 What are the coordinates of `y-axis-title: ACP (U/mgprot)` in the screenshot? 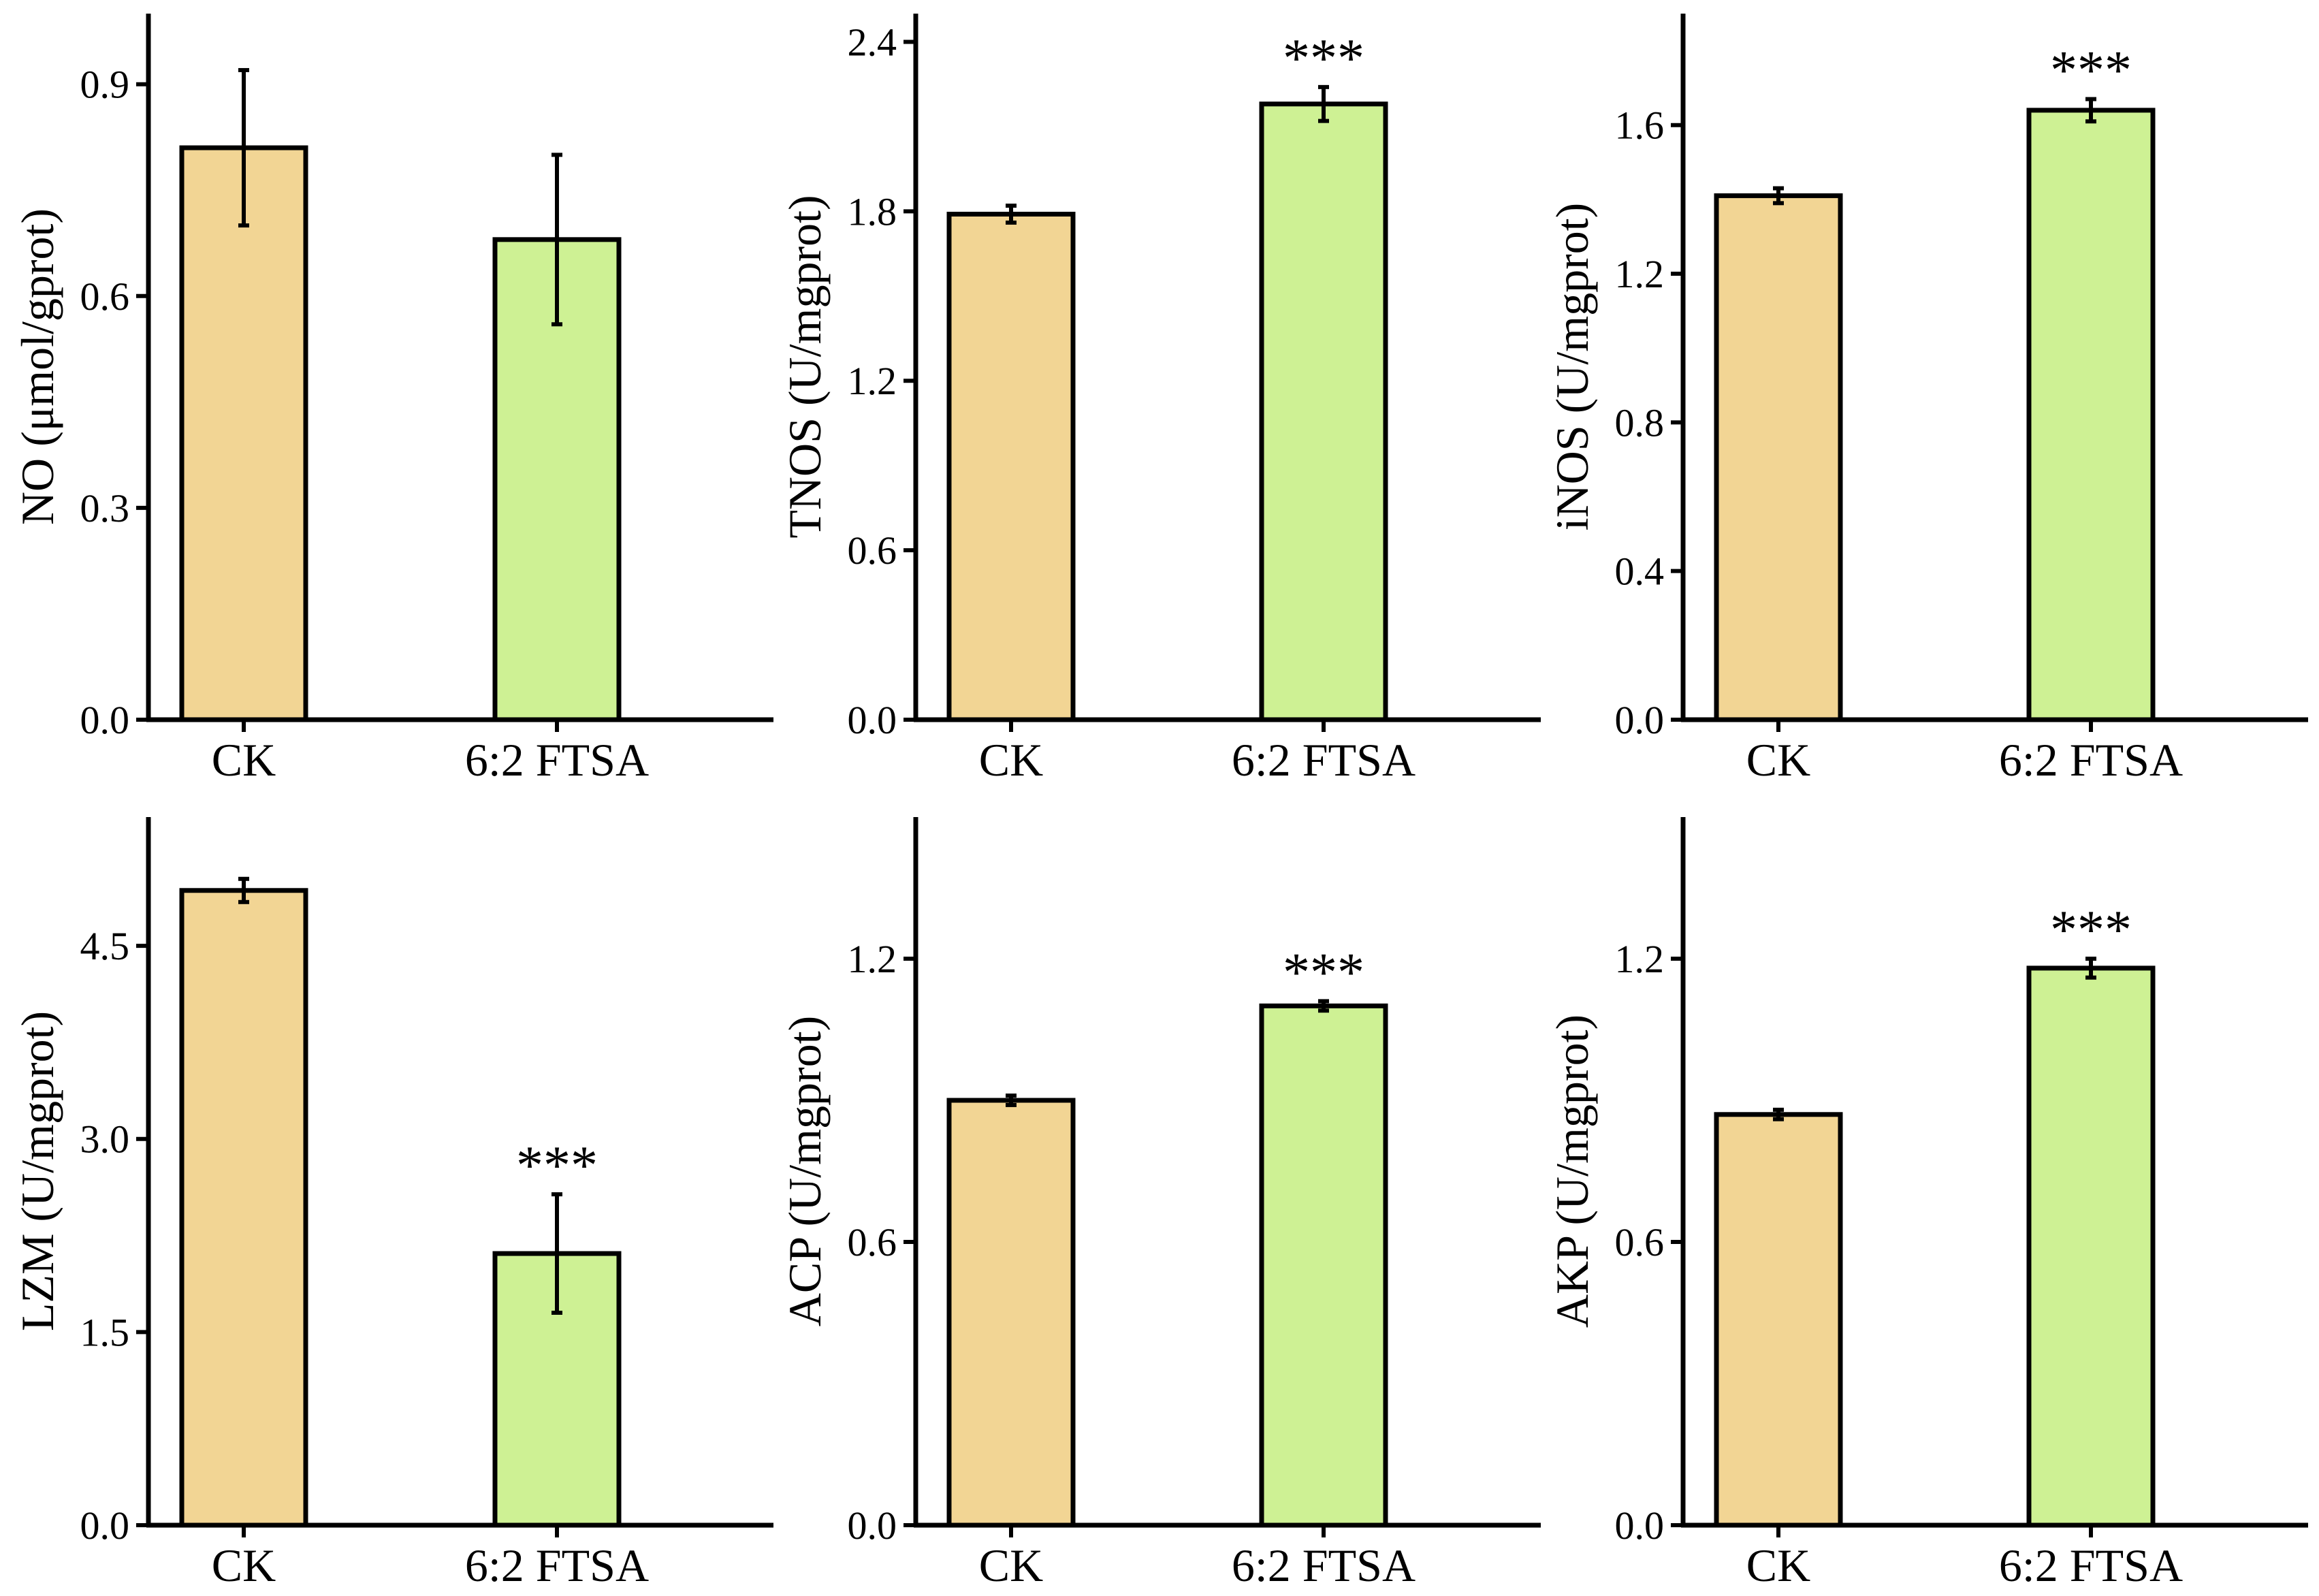 It's located at (805, 1171).